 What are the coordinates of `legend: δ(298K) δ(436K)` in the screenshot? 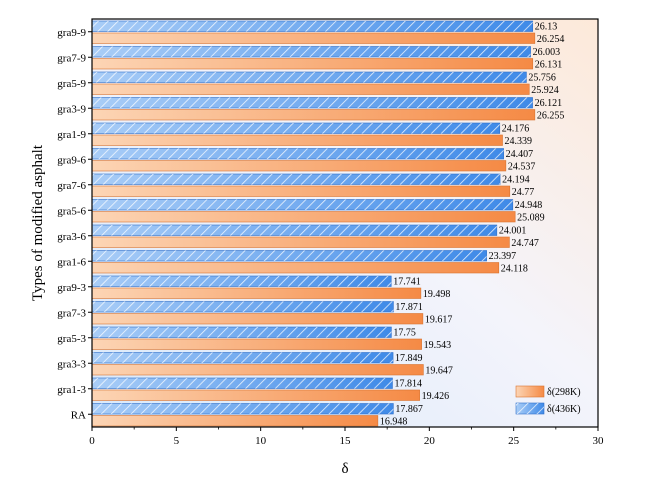 It's located at (548, 400).